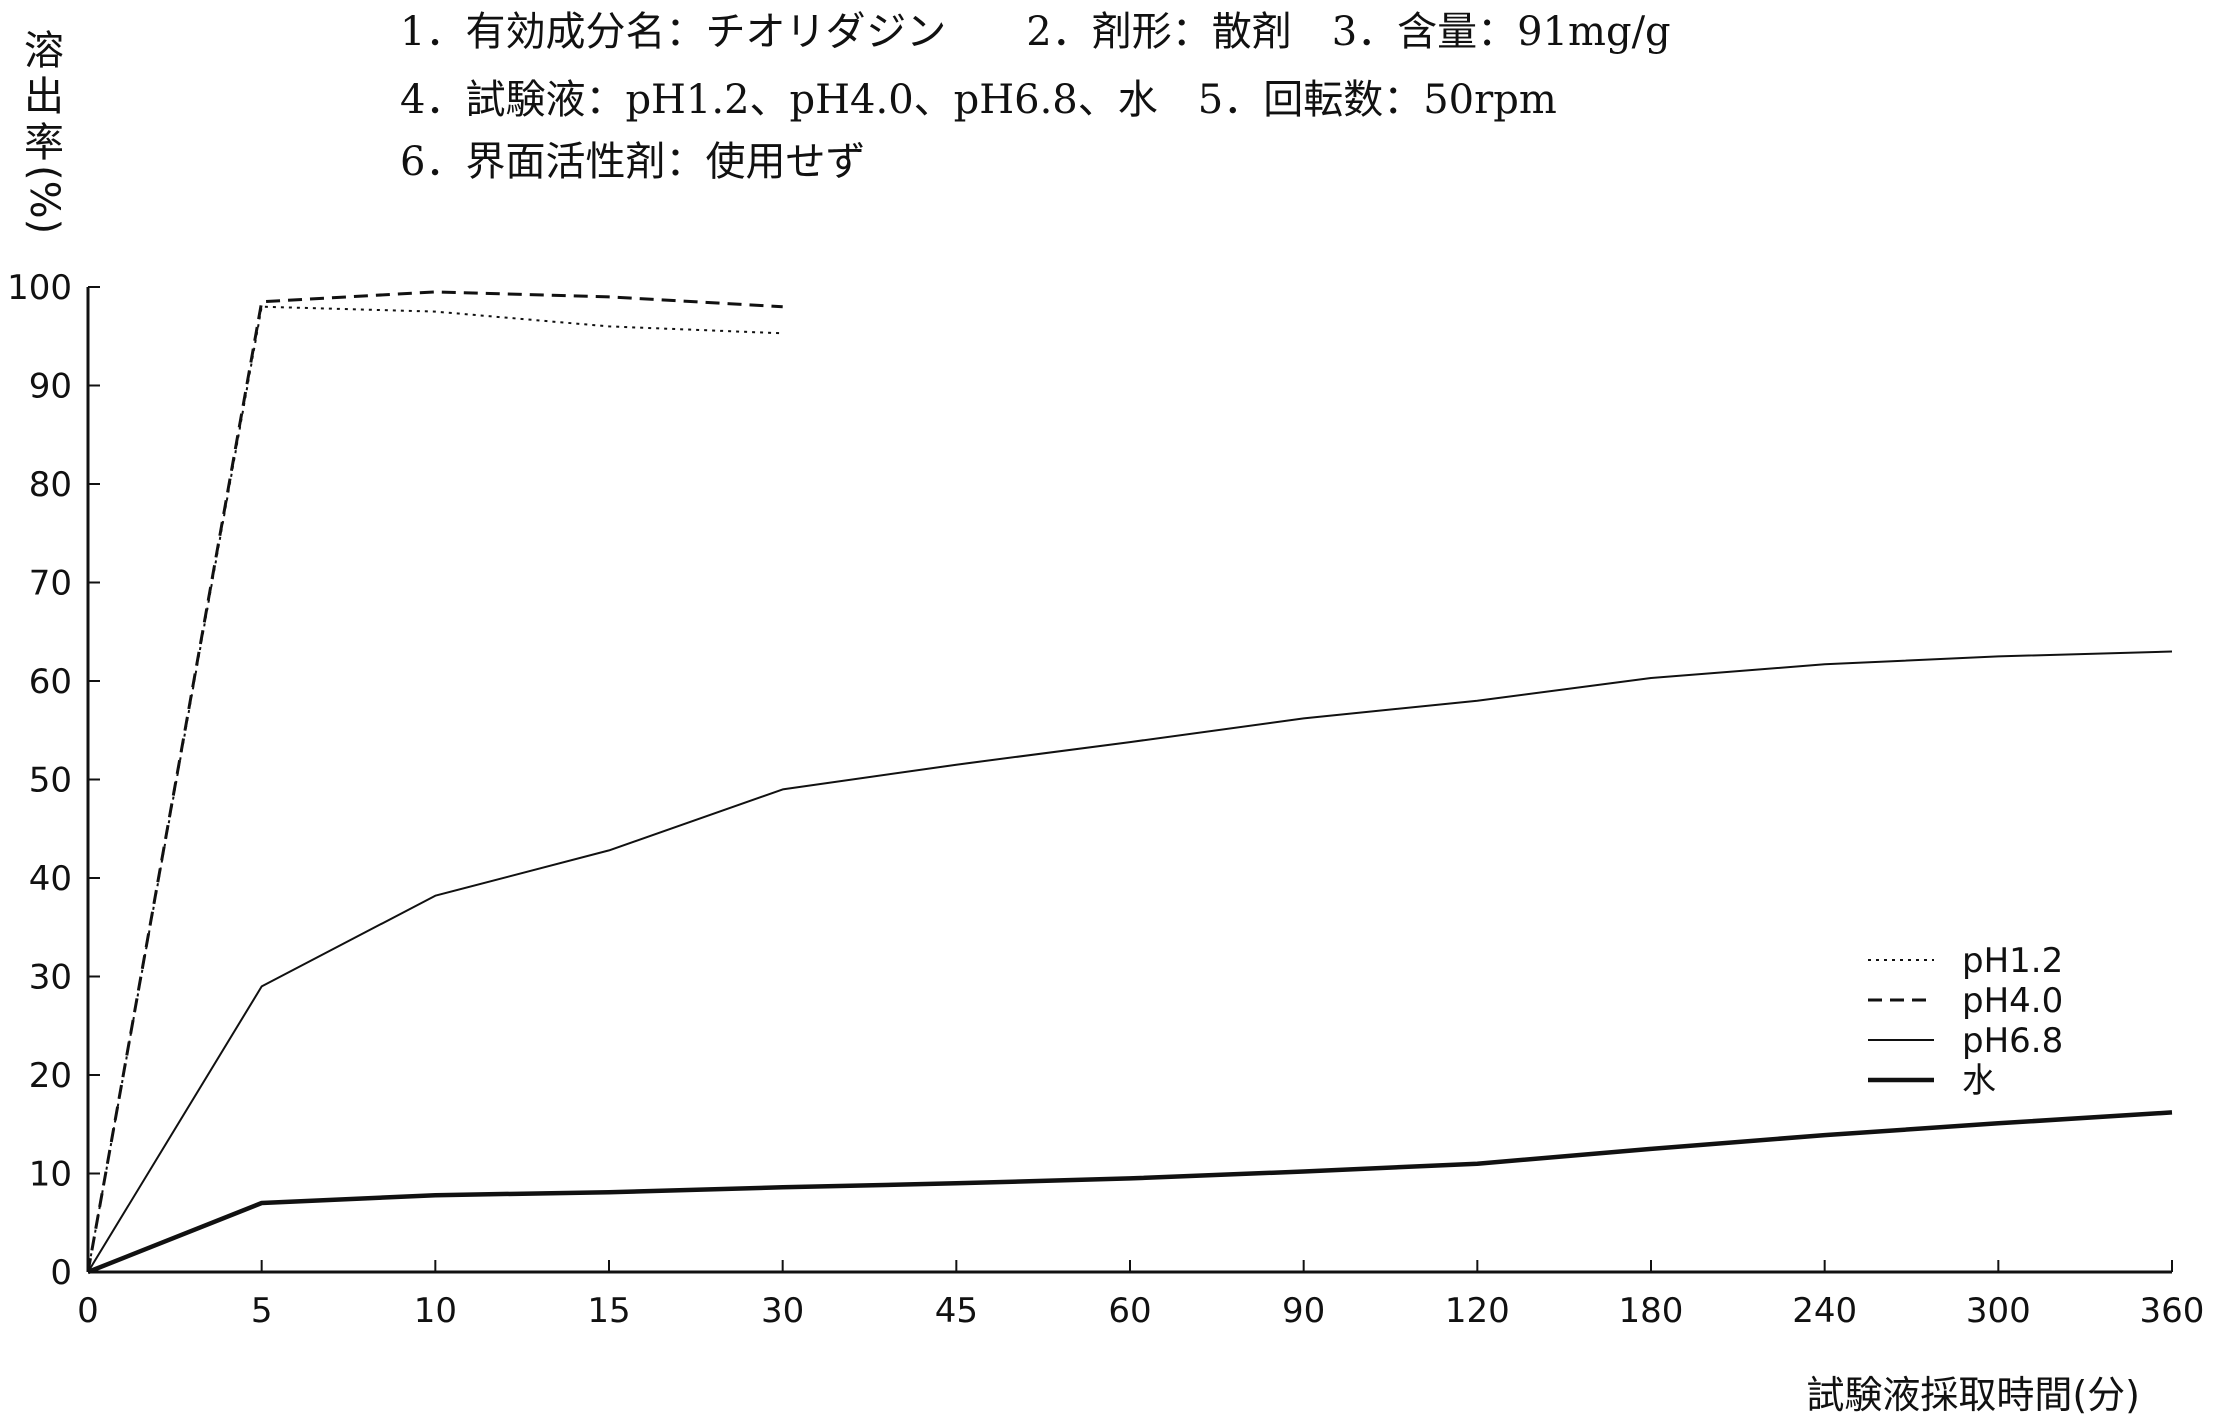 The height and width of the screenshot is (1419, 2216). What do you see at coordinates (1035, 32) in the screenshot?
I see `condition-line-1: 1．有効成分名：チオリダジン 2．剤形：散剤 3．含量：91mg/g` at bounding box center [1035, 32].